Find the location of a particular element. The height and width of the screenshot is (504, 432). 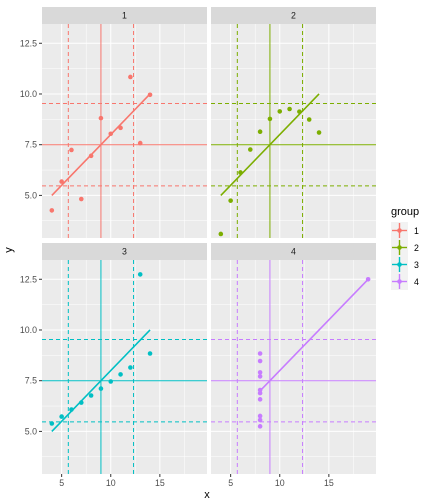

legend-label: 1 is located at coordinates (416, 231).